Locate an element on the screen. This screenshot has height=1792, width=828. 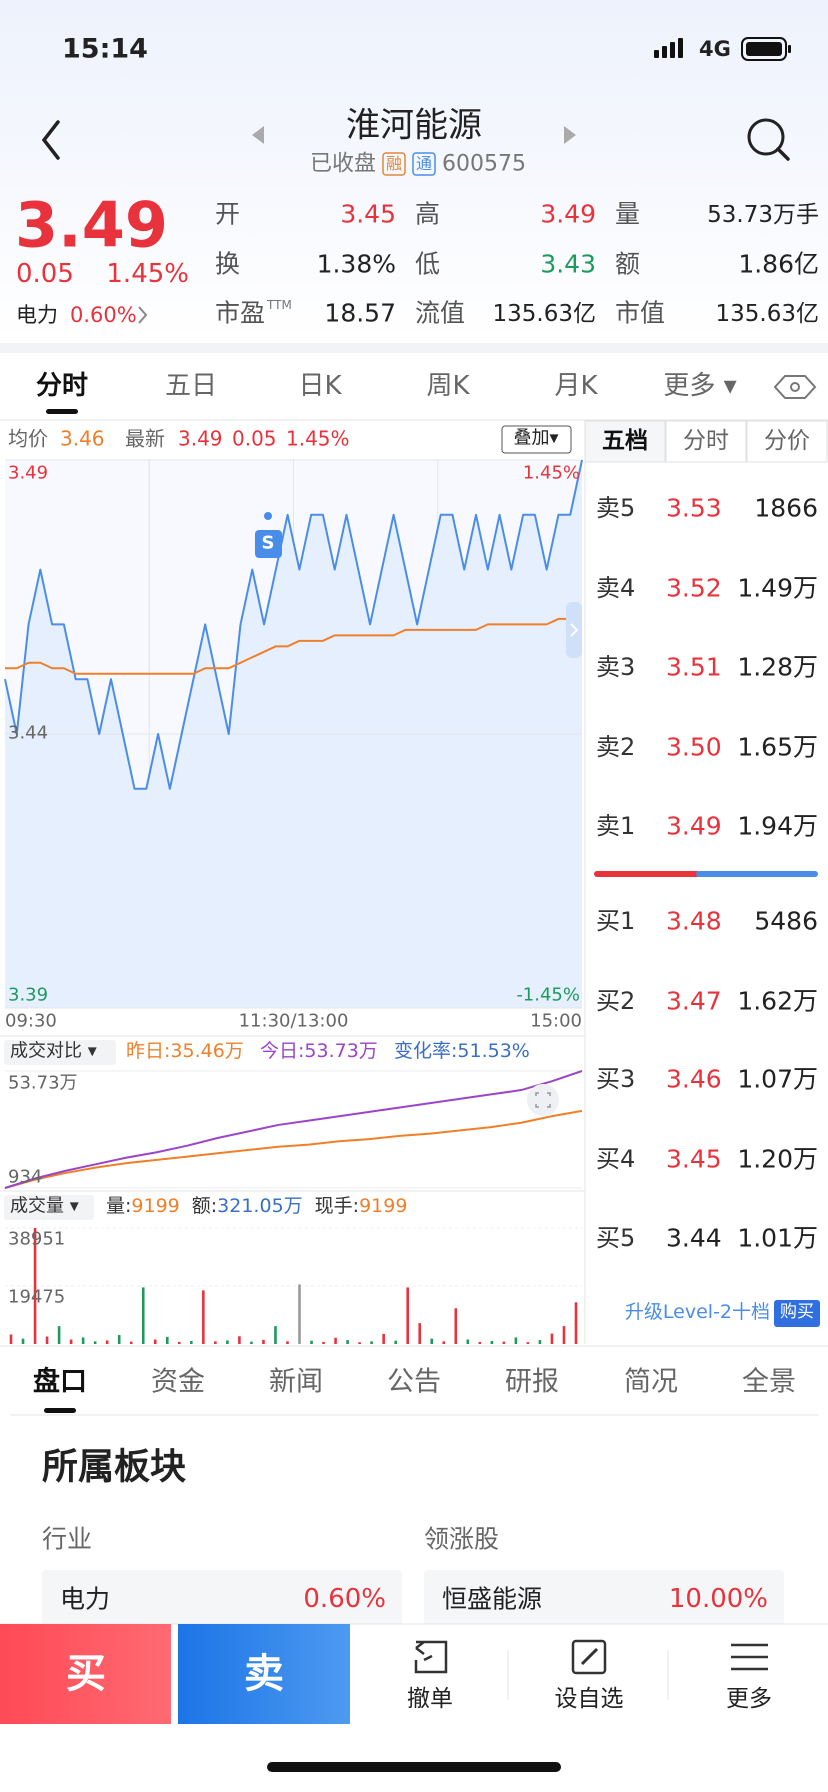
info-tab: 资金 is located at coordinates (178, 1382).